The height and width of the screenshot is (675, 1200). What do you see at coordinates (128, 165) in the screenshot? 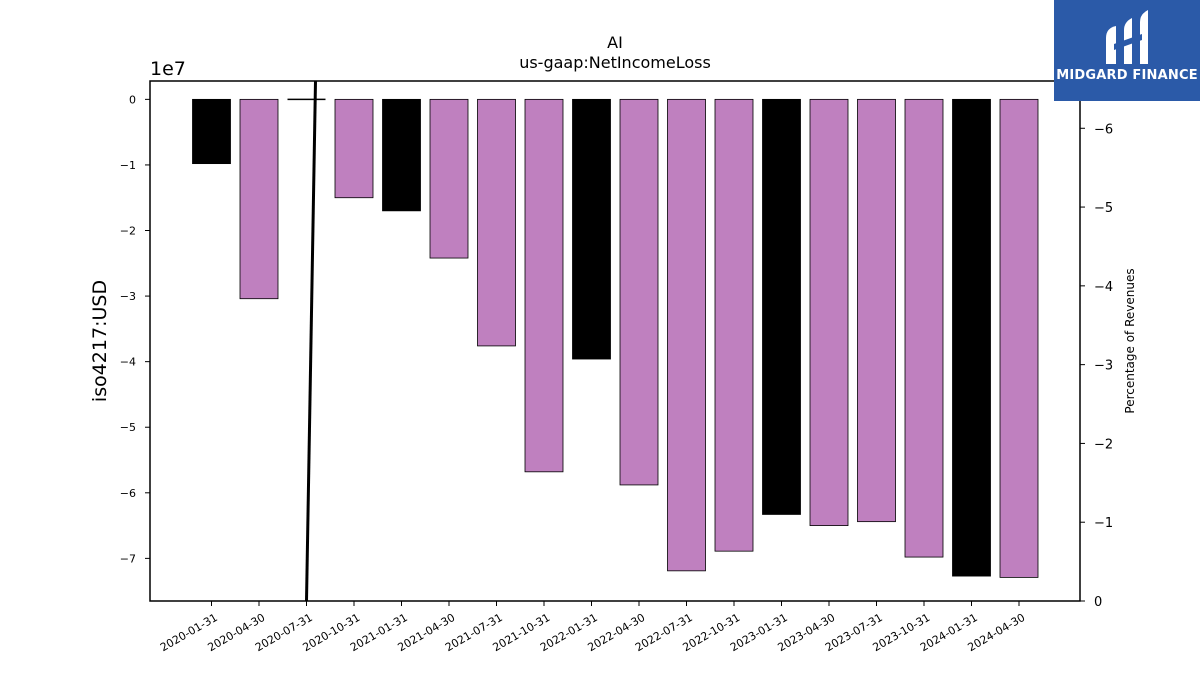
I see `y-tick-label: −1` at bounding box center [128, 165].